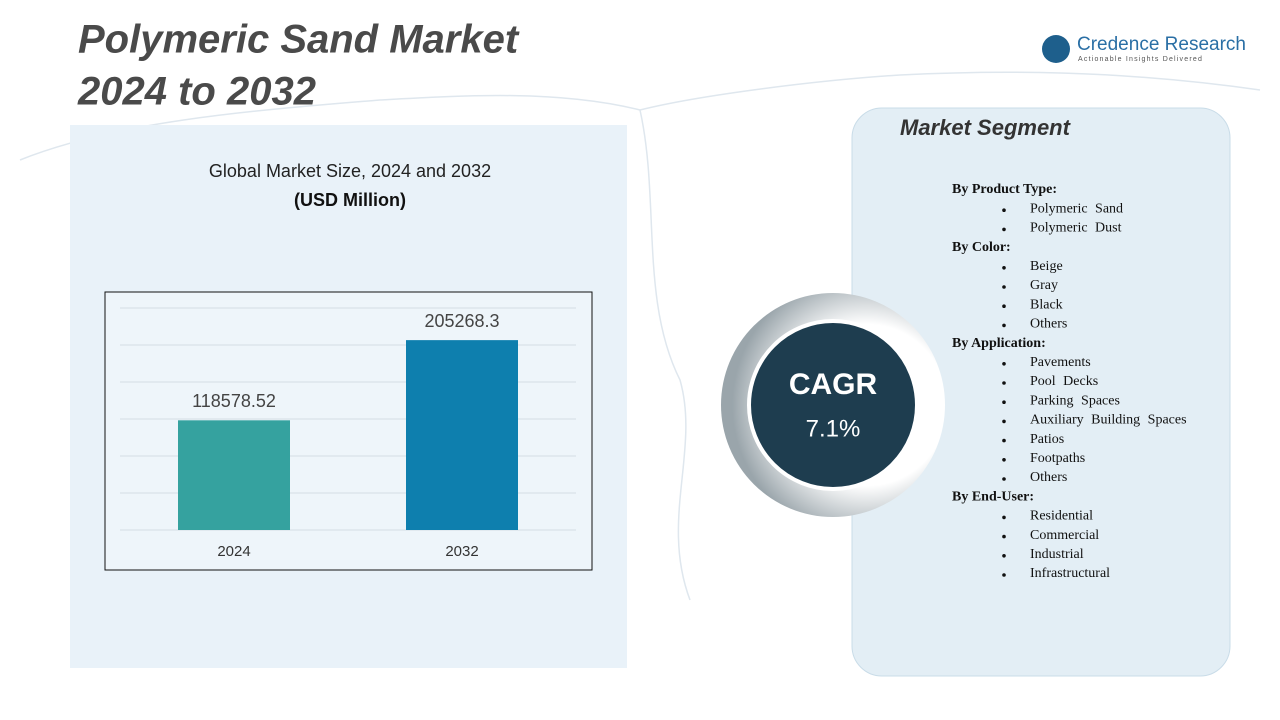 This screenshot has height=720, width=1280. I want to click on cagr-circle, so click(833, 405).